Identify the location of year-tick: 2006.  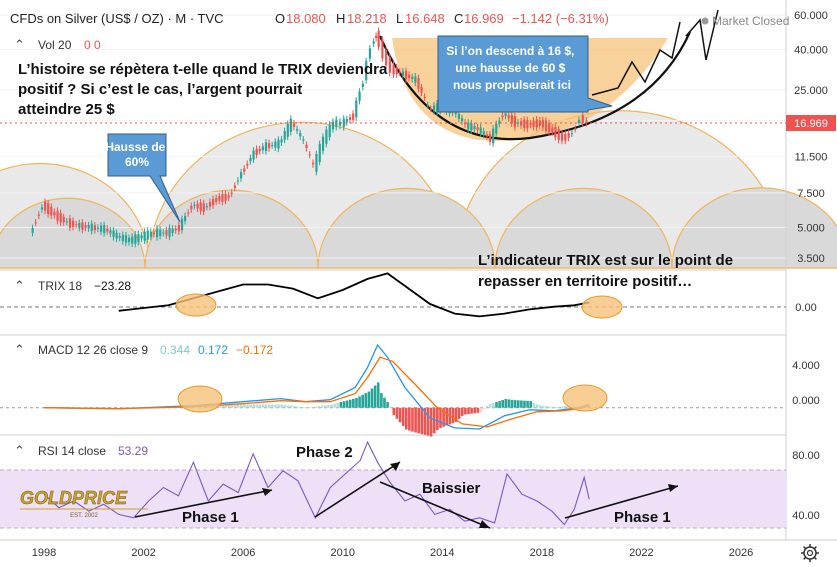
(243, 553).